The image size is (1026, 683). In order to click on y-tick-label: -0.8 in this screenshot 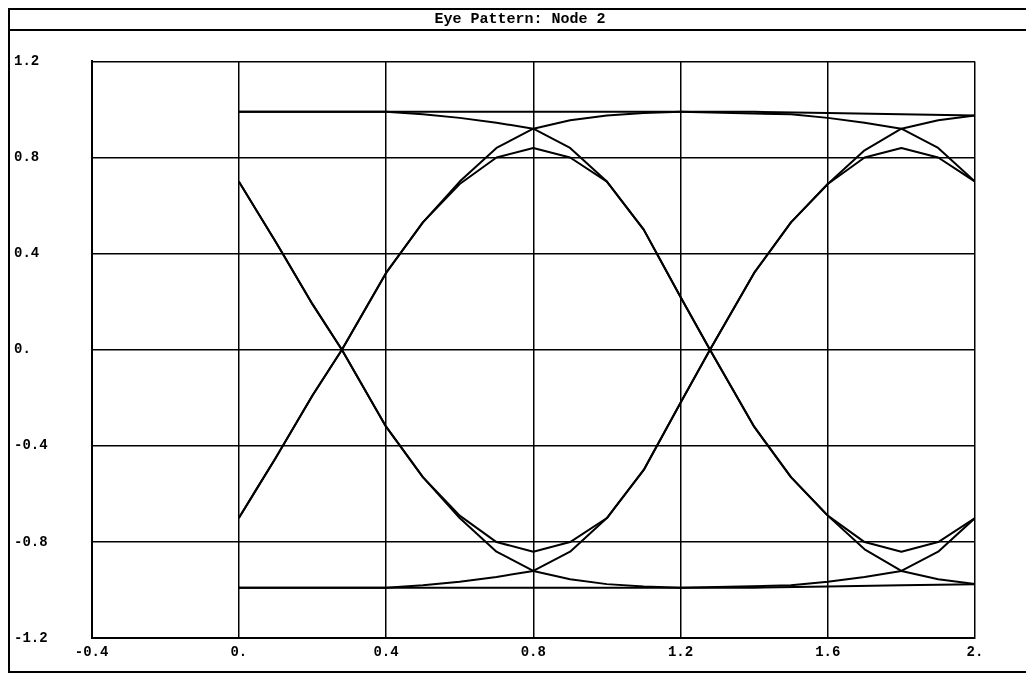, I will do `click(31, 541)`.